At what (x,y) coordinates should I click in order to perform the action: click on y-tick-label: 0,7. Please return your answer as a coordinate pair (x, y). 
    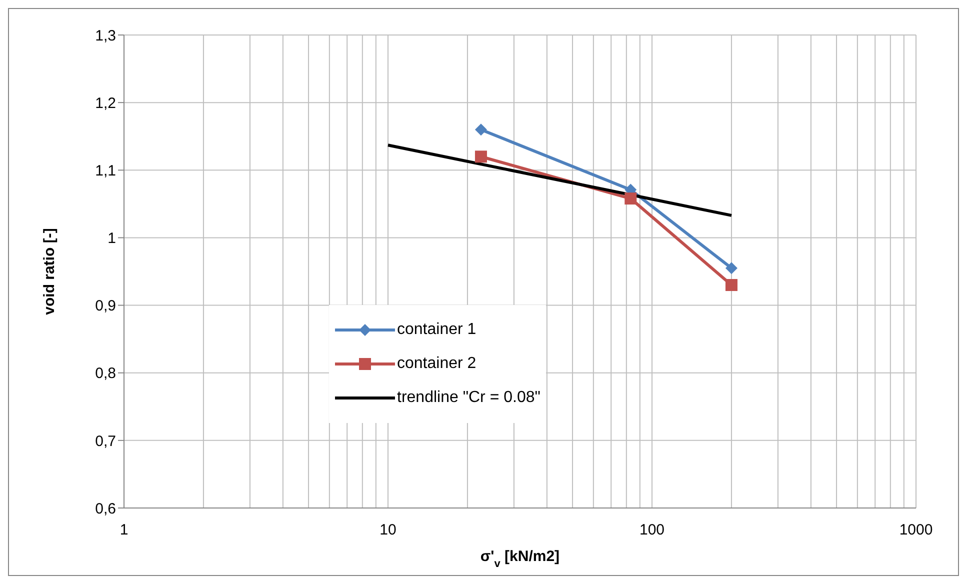
    Looking at the image, I should click on (105, 441).